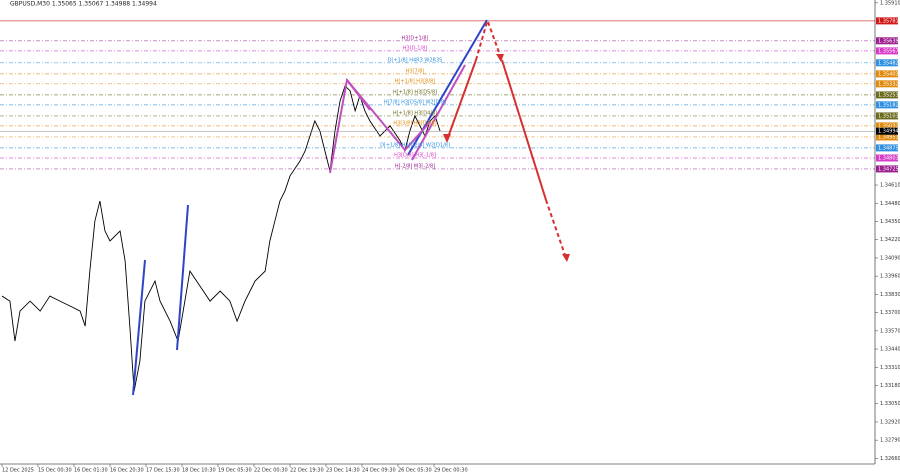 This screenshot has width=900, height=474. Describe the element at coordinates (415, 145) in the screenshot. I see `level-label: D[+1/8] H3[D2/8] W2[D1/8]` at that location.